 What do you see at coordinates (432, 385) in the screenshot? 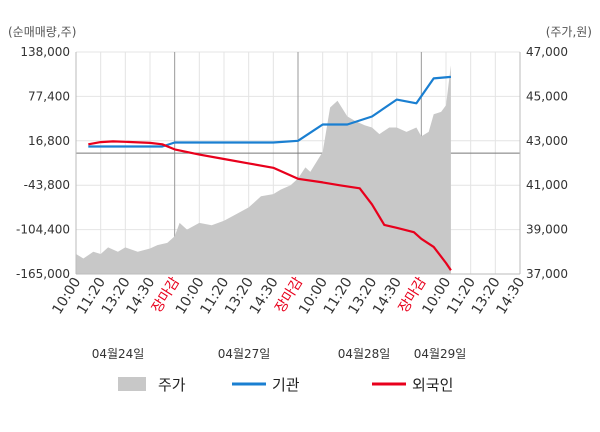
I see `legend-label-외국인: 외국인` at bounding box center [432, 385].